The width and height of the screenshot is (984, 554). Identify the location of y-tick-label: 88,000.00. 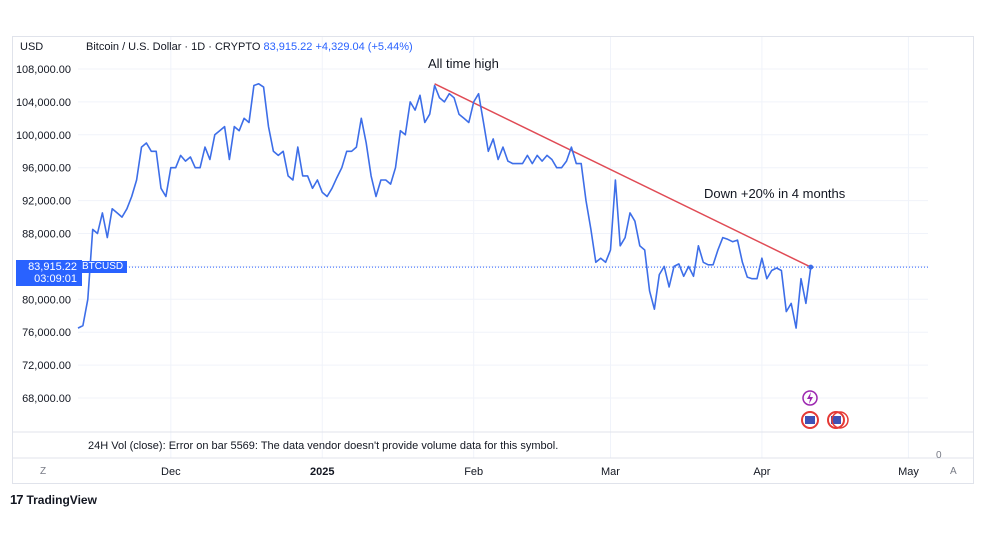
(46, 235).